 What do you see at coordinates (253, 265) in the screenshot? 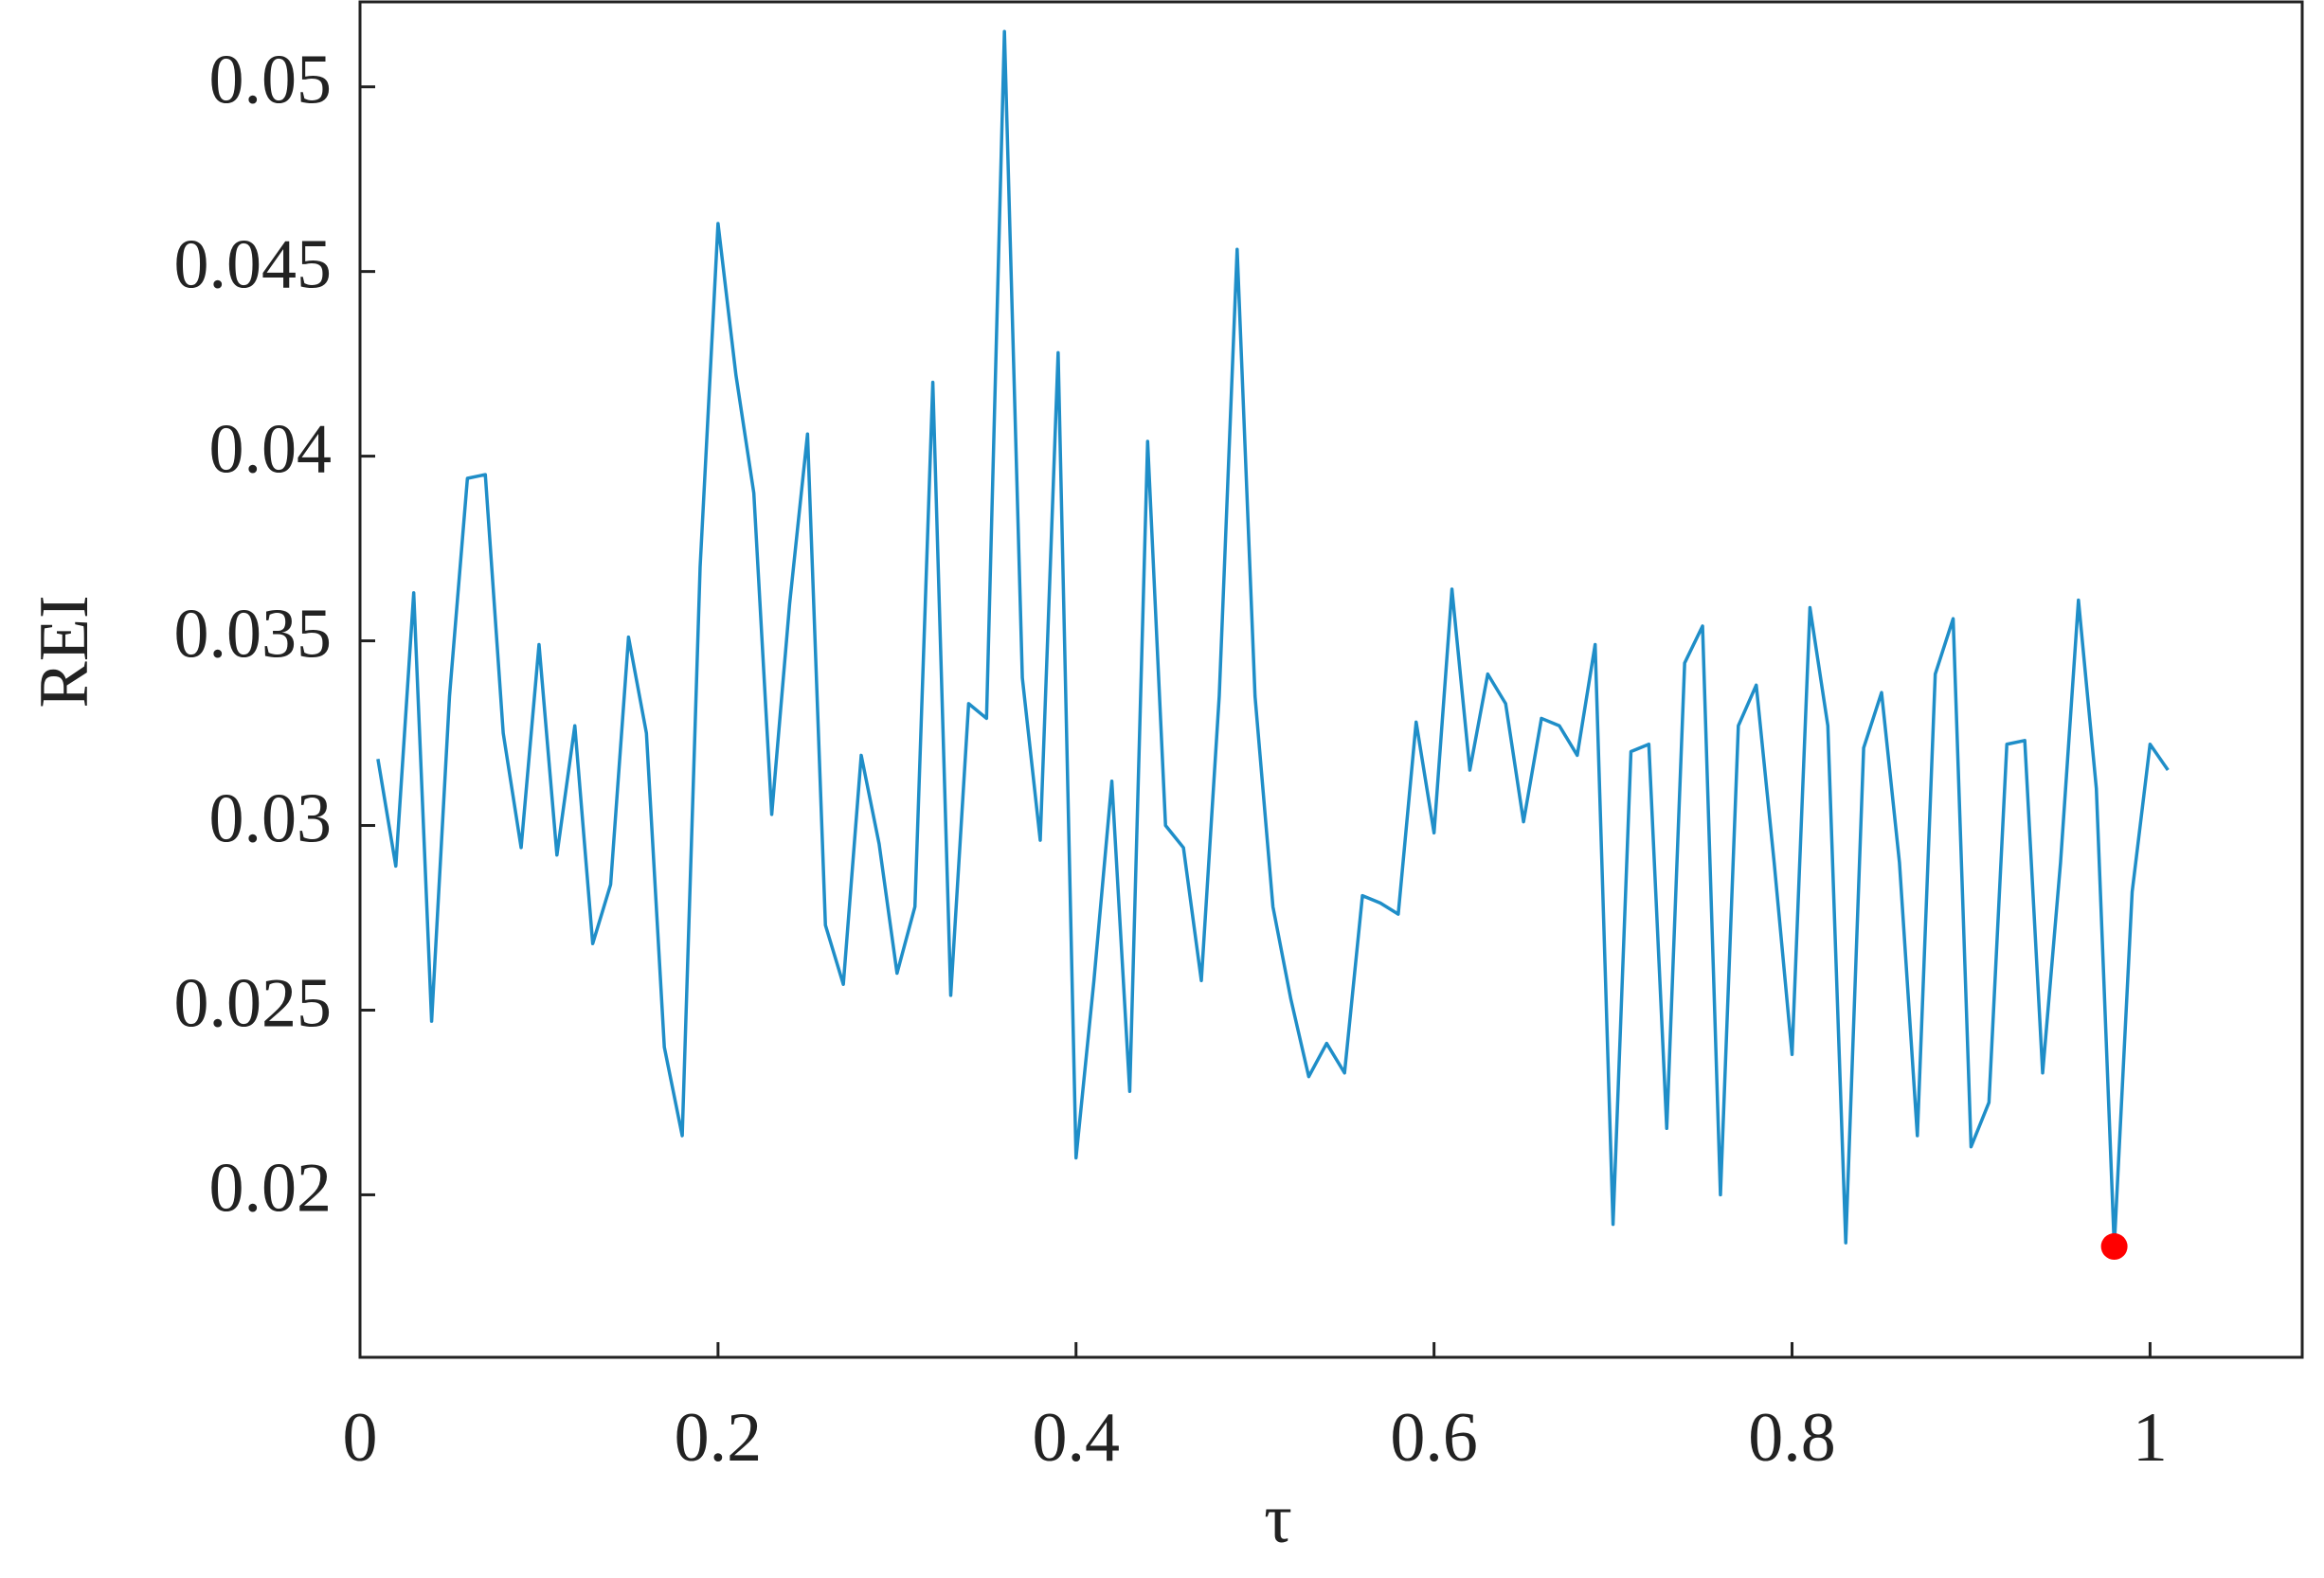
I see `y-tick-label: 0.045` at bounding box center [253, 265].